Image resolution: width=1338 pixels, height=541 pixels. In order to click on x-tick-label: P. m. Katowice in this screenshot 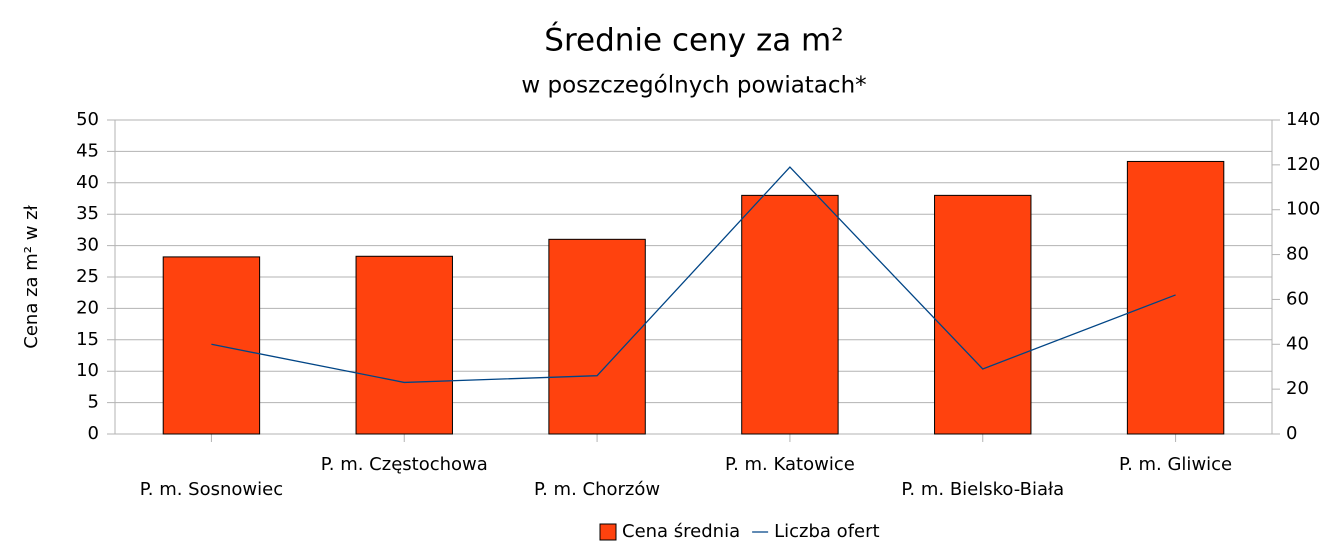, I will do `click(790, 464)`.